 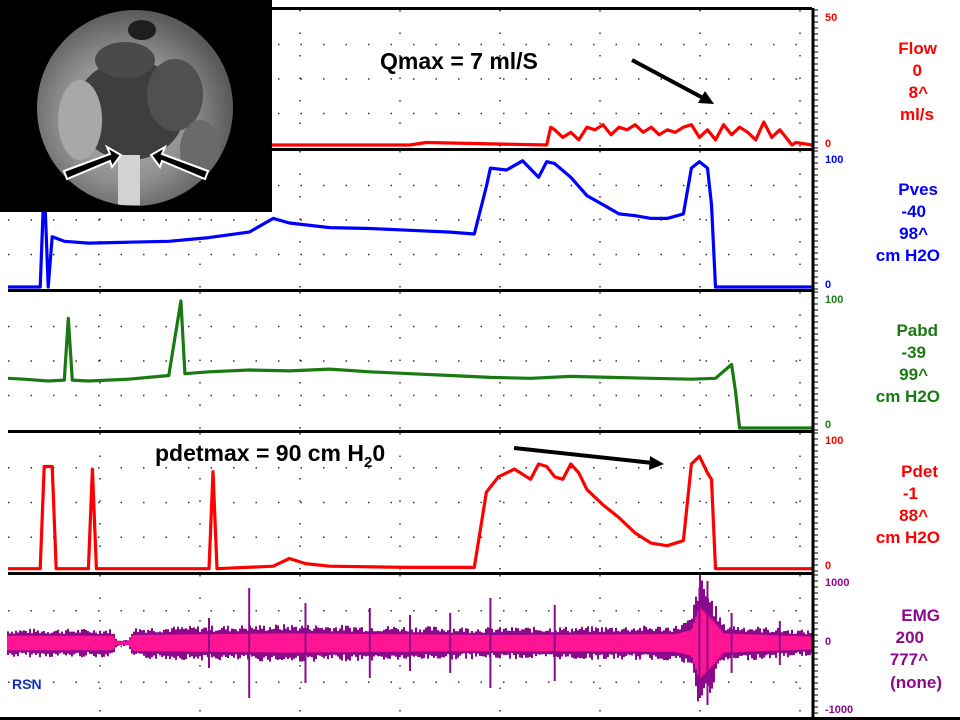 I want to click on pdetmax-arrow-head-icon, so click(x=656, y=463).